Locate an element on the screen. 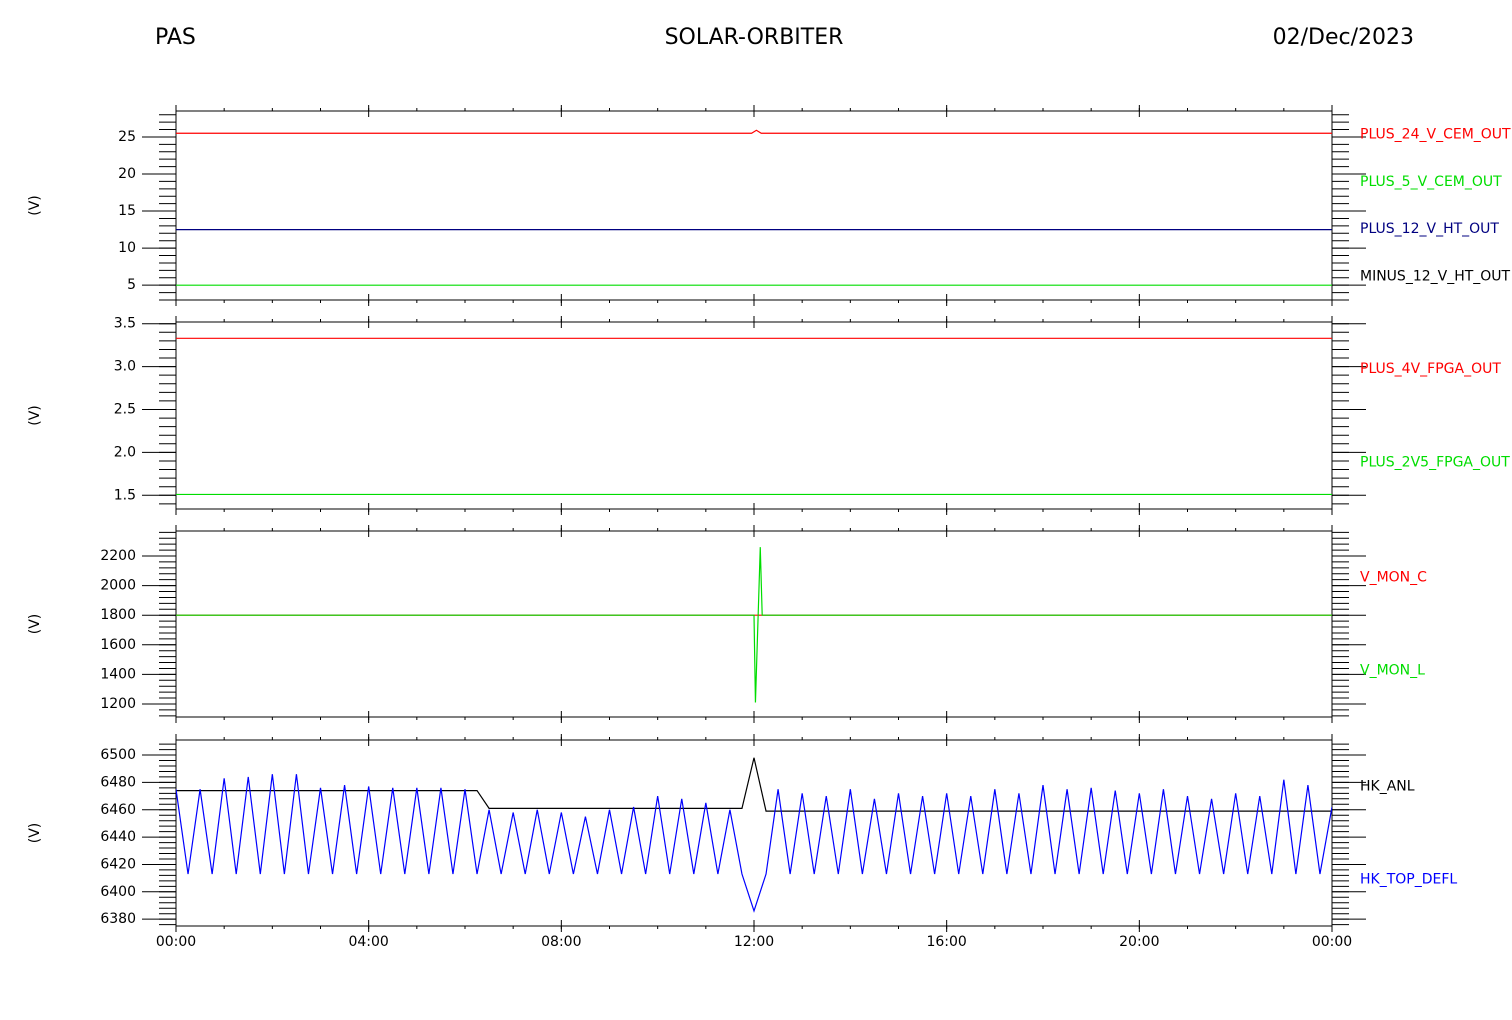 This screenshot has height=1020, width=1512. header-center: SOLAR-ORBITER is located at coordinates (754, 37).